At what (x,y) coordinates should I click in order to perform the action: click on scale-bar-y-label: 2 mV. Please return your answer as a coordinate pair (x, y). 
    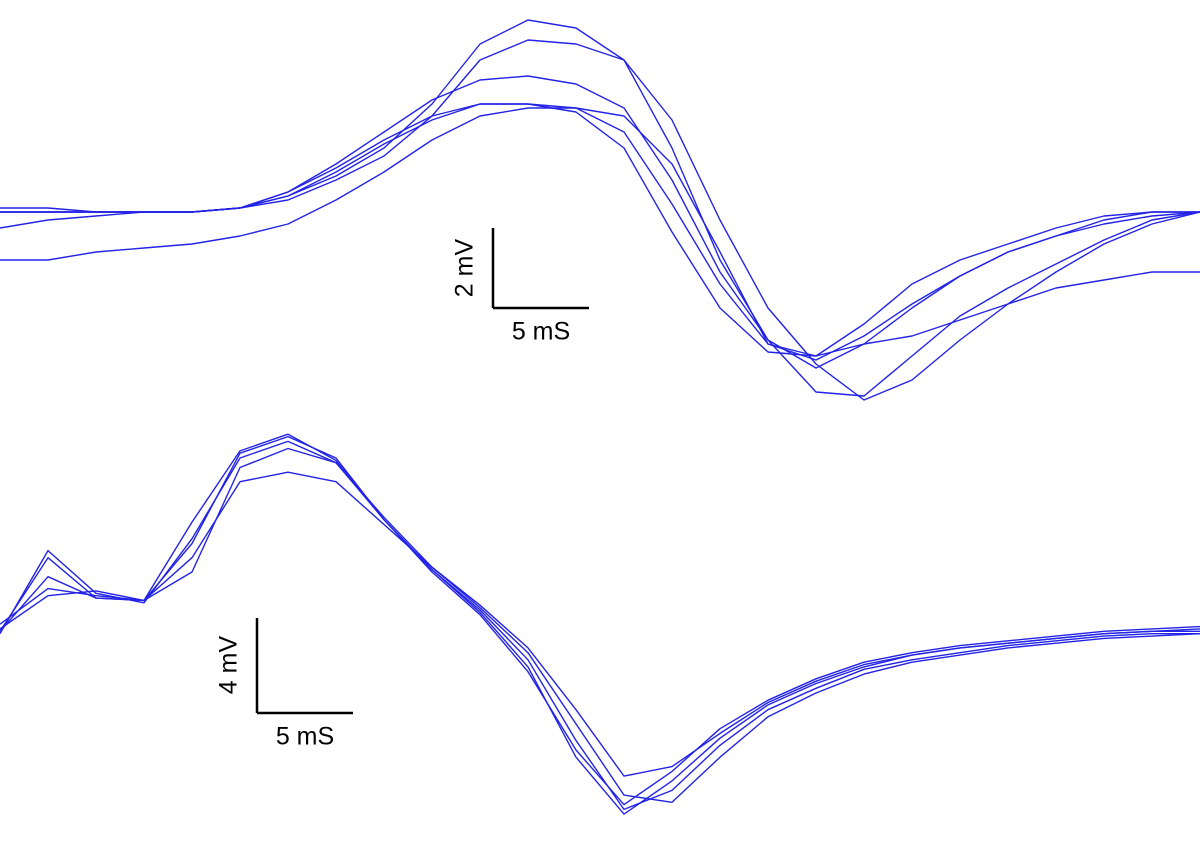
    Looking at the image, I should click on (465, 268).